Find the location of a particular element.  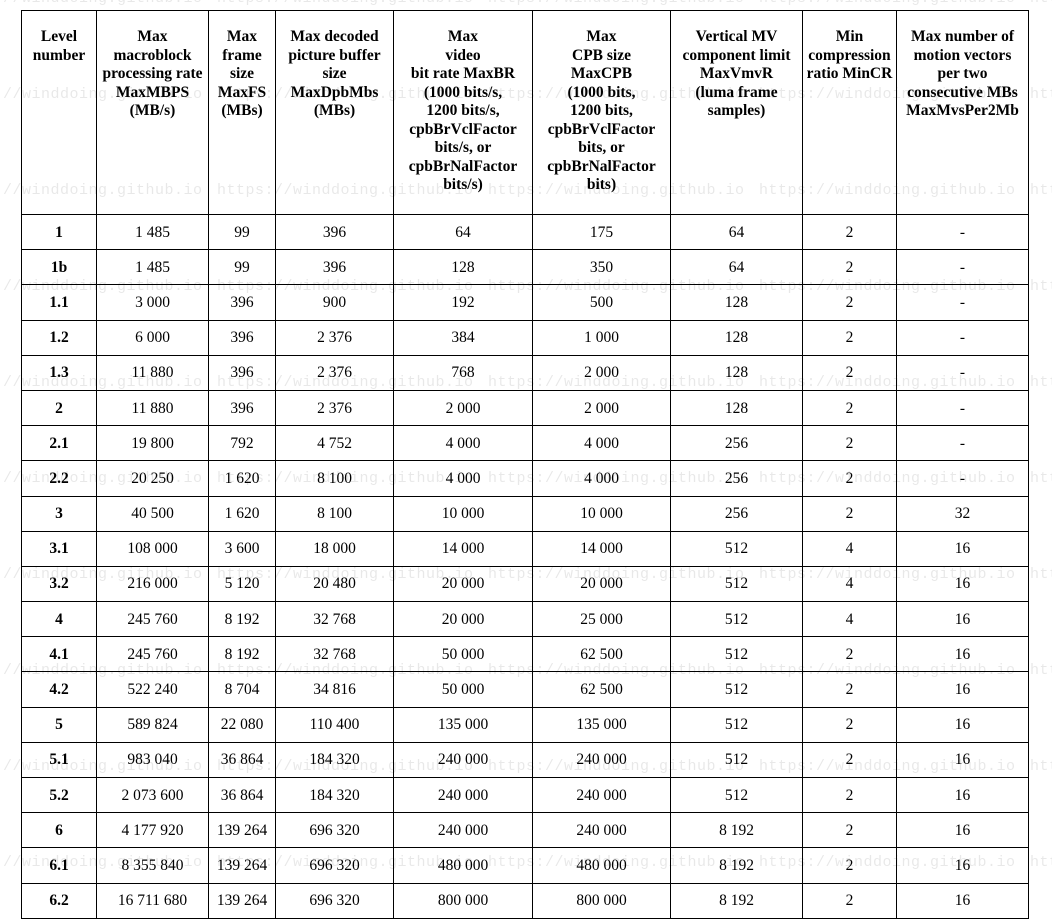

table-row: 1b 1 485 99 396 128 350 64 2- is located at coordinates (525, 267).